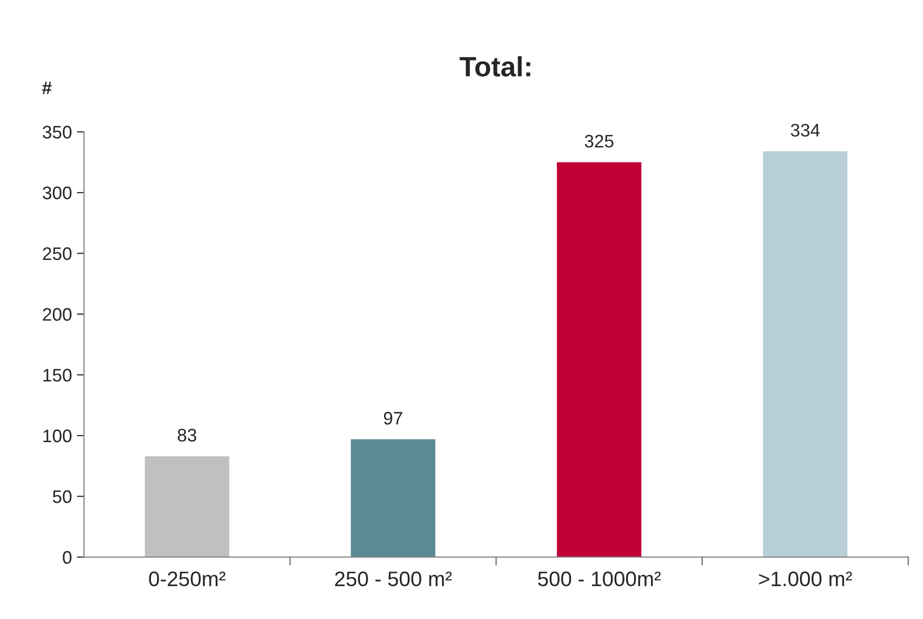 The image size is (923, 619). What do you see at coordinates (599, 579) in the screenshot?
I see `x-tick-label: 500 - 1000m²` at bounding box center [599, 579].